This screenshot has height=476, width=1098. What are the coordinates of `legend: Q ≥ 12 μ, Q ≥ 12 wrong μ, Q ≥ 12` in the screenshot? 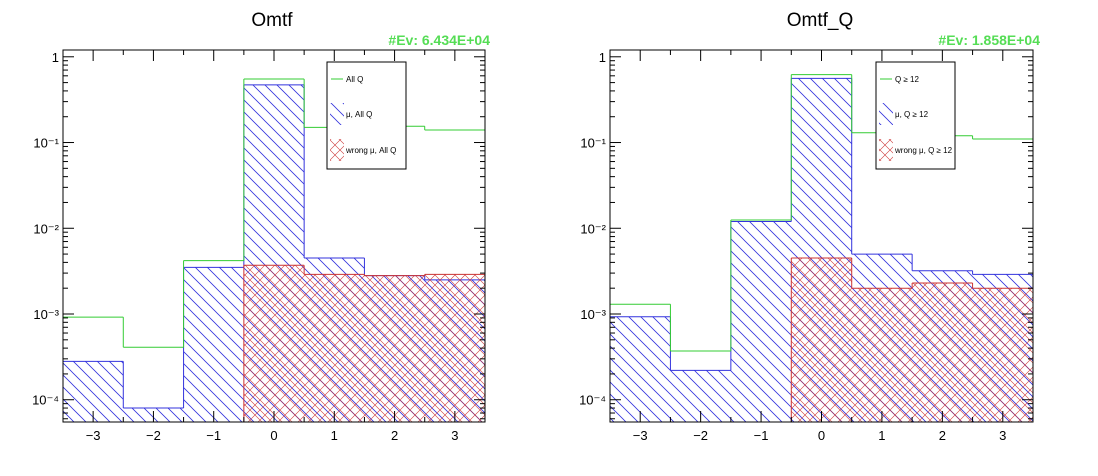 It's located at (915, 115).